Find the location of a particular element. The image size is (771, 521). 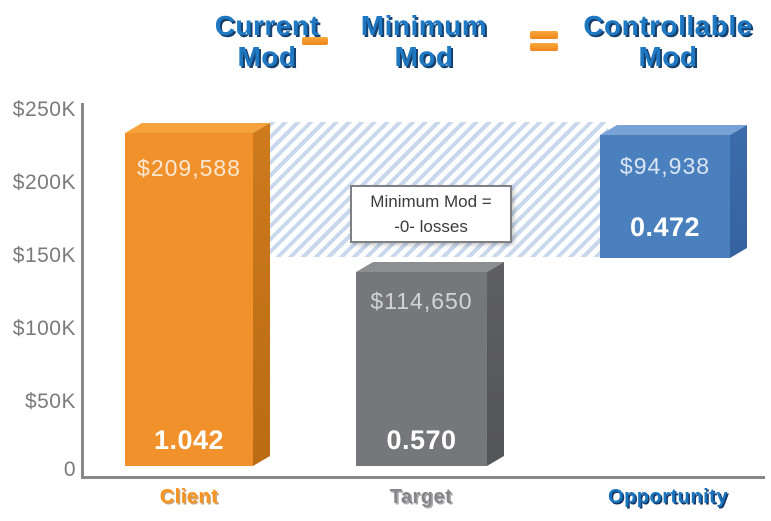

client-value-label: $209,588 is located at coordinates (189, 168).